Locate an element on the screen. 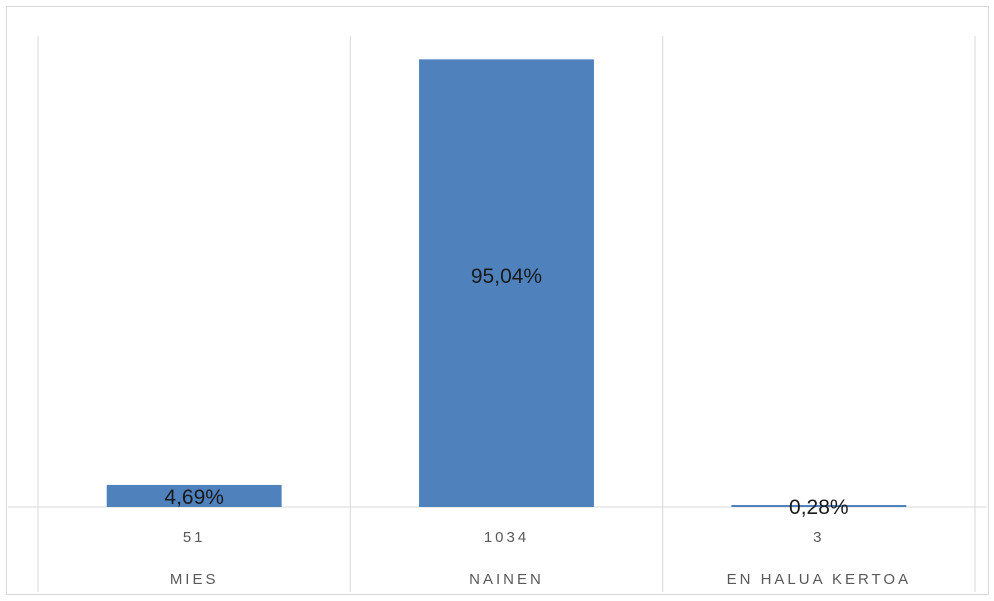 The height and width of the screenshot is (601, 994). bar-nainen is located at coordinates (506, 283).